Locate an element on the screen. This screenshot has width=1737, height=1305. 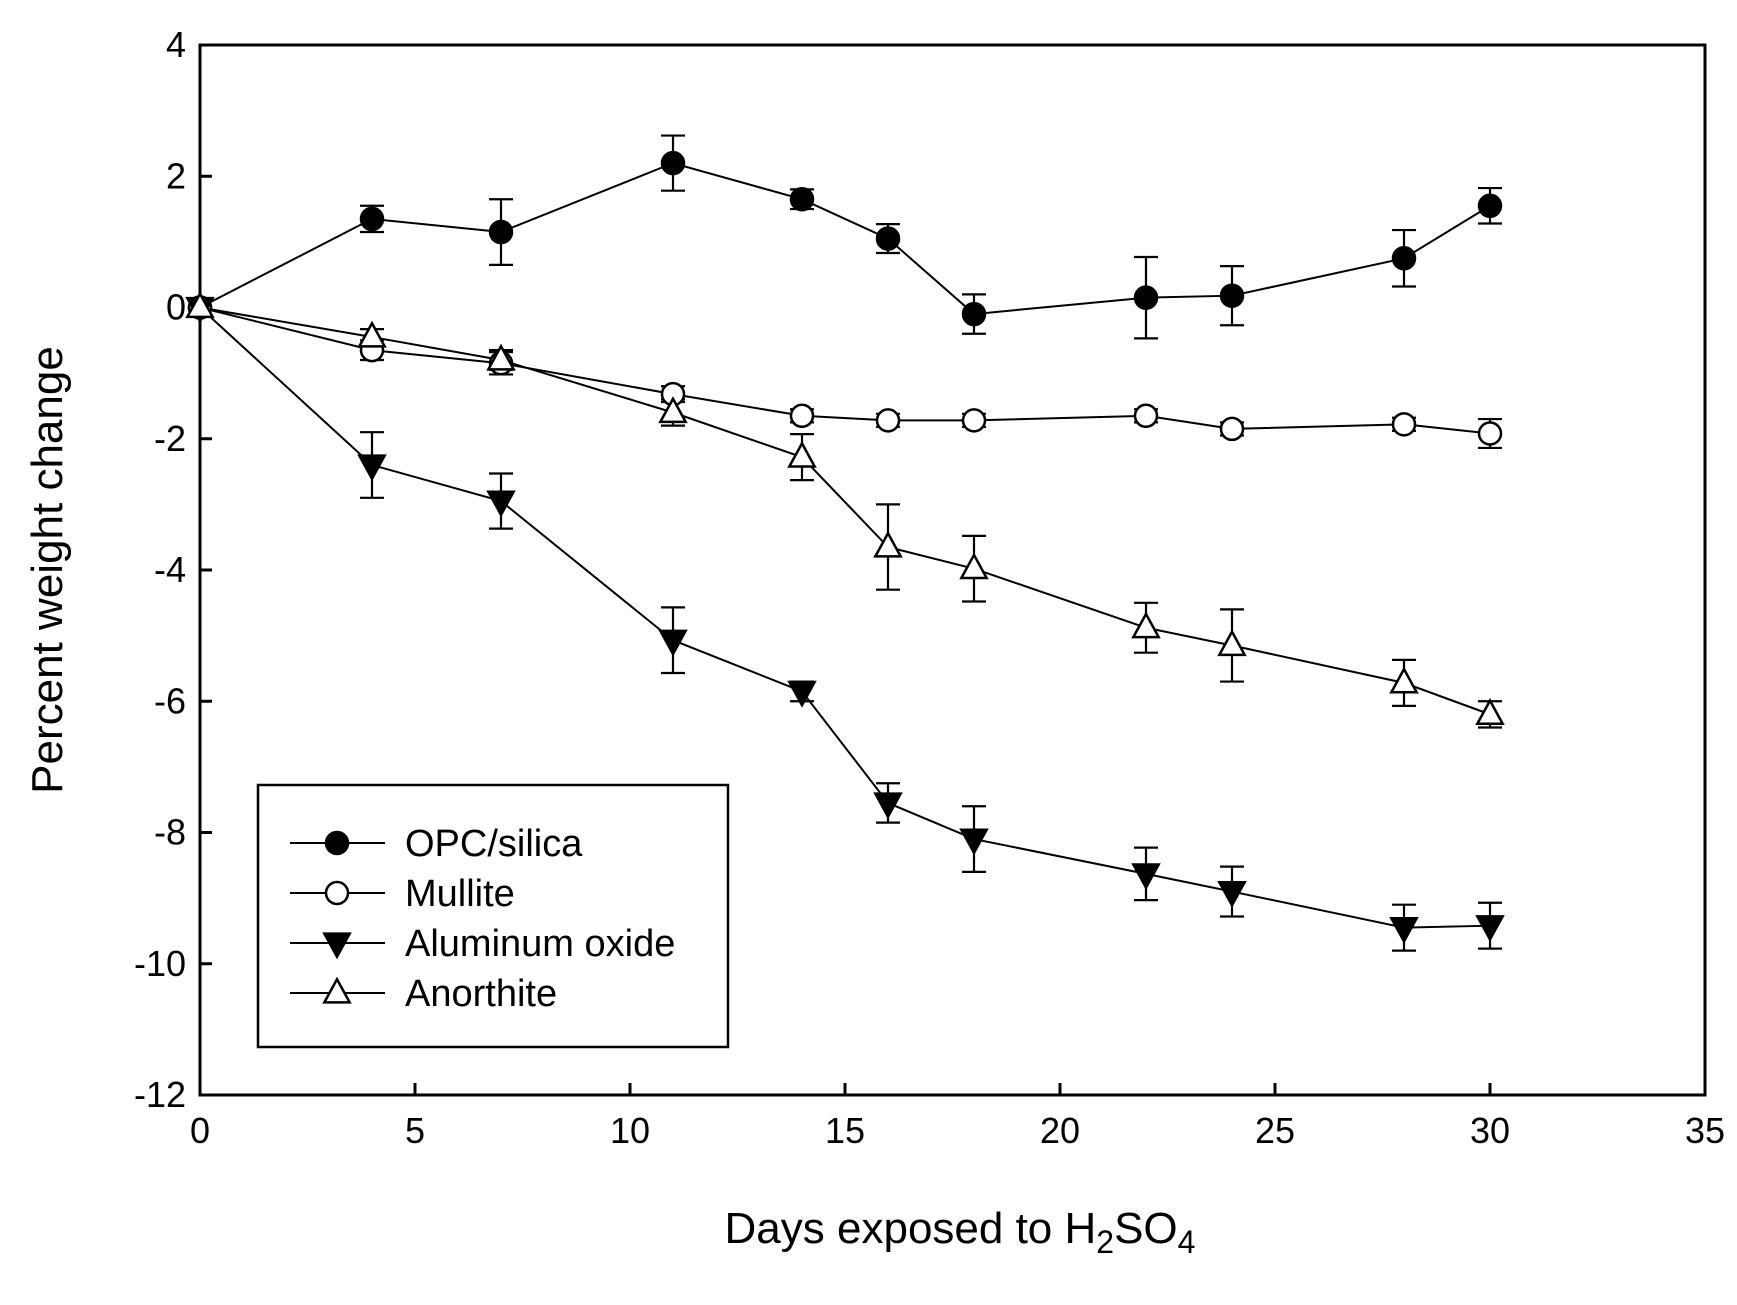
y-tick-label: -8 is located at coordinates (170, 832).